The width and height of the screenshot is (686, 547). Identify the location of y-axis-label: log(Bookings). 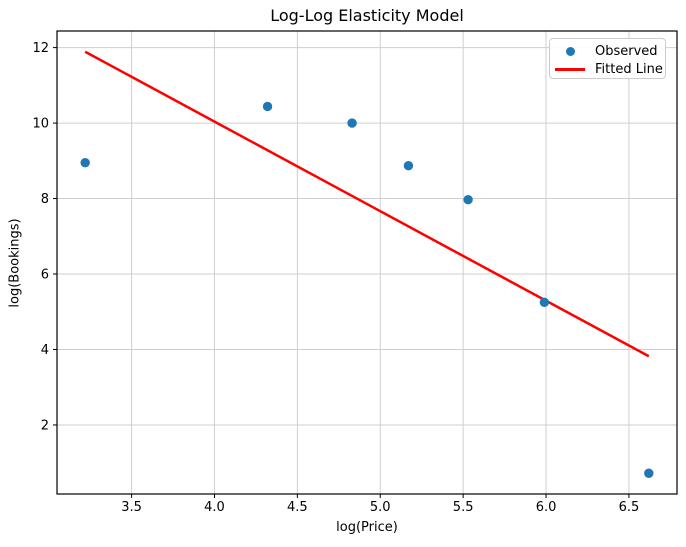
(15, 263).